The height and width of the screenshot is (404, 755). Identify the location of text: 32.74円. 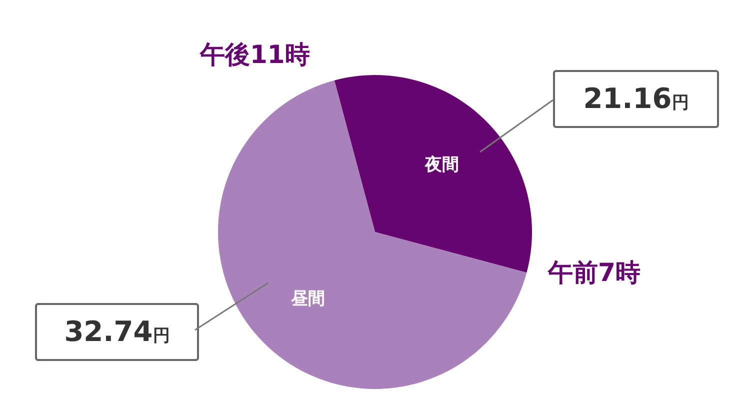
(117, 332).